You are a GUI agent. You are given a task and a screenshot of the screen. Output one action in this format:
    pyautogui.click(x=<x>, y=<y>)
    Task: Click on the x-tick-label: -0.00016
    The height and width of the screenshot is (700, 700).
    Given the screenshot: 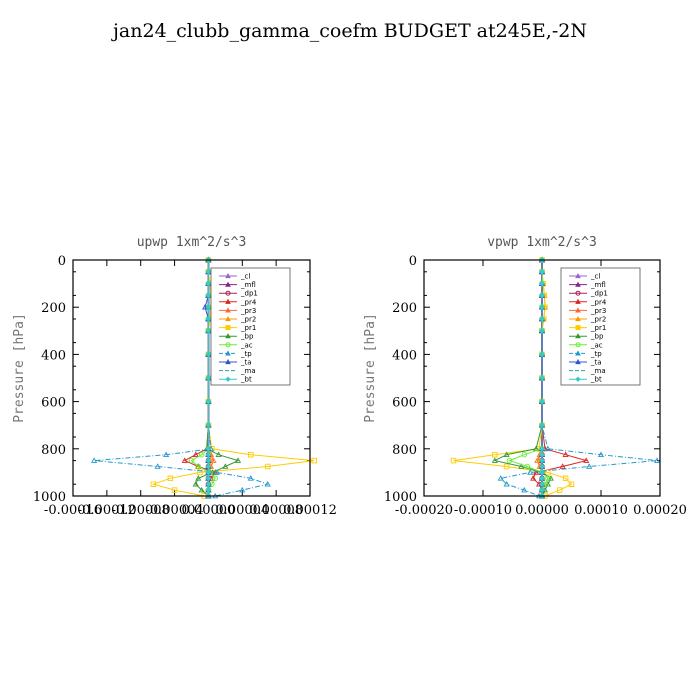 What is the action you would take?
    pyautogui.click(x=73, y=510)
    